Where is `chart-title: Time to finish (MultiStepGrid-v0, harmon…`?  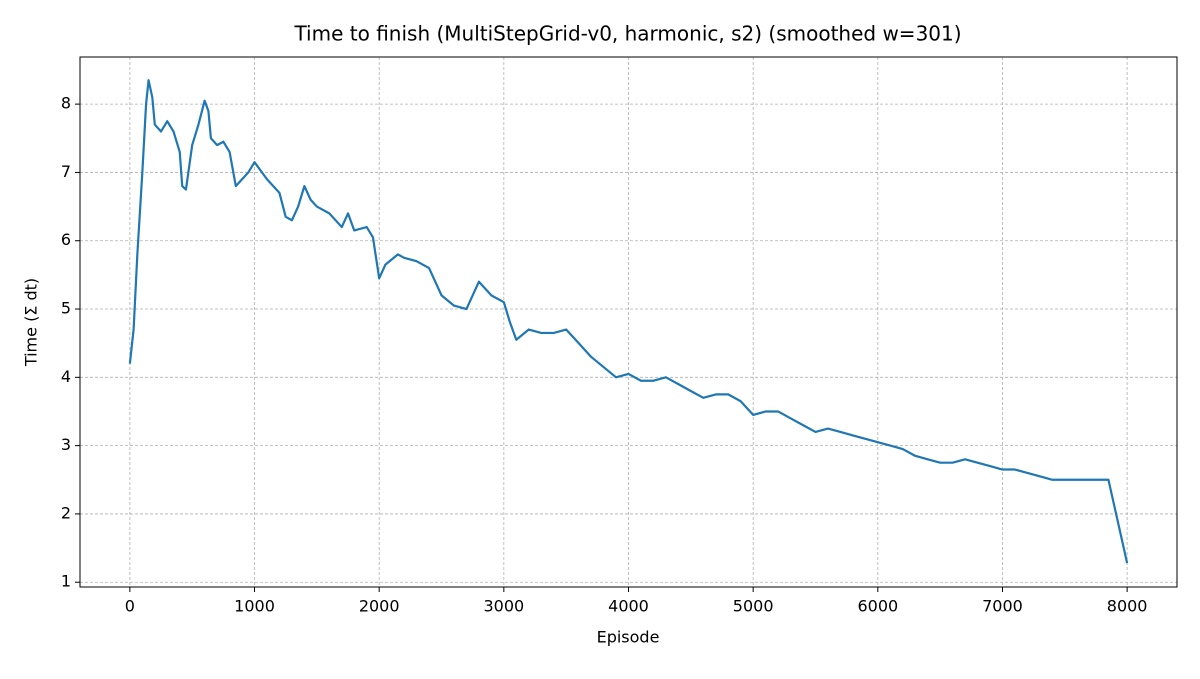
chart-title: Time to finish (MultiStepGrid-v0, harmon… is located at coordinates (627, 34).